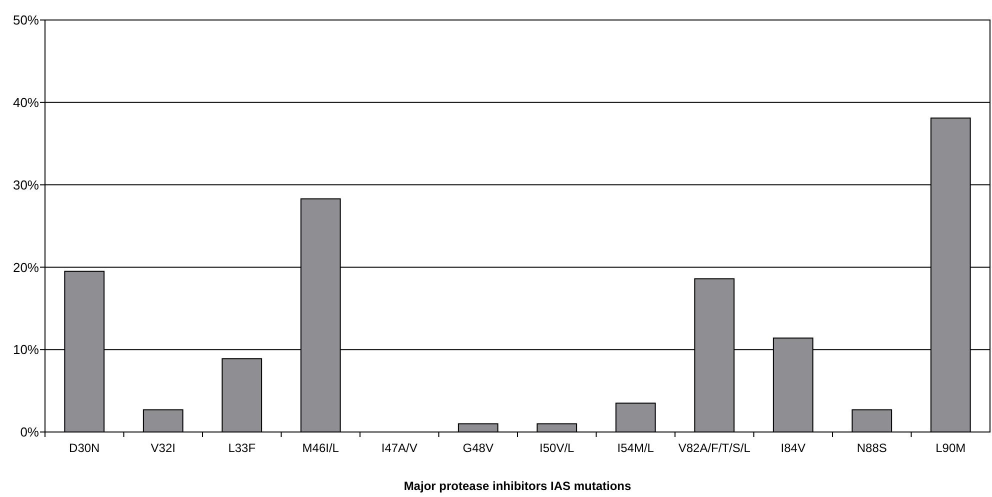 This screenshot has height=497, width=992. Describe the element at coordinates (871, 448) in the screenshot. I see `x-tick-label: N88S` at that location.